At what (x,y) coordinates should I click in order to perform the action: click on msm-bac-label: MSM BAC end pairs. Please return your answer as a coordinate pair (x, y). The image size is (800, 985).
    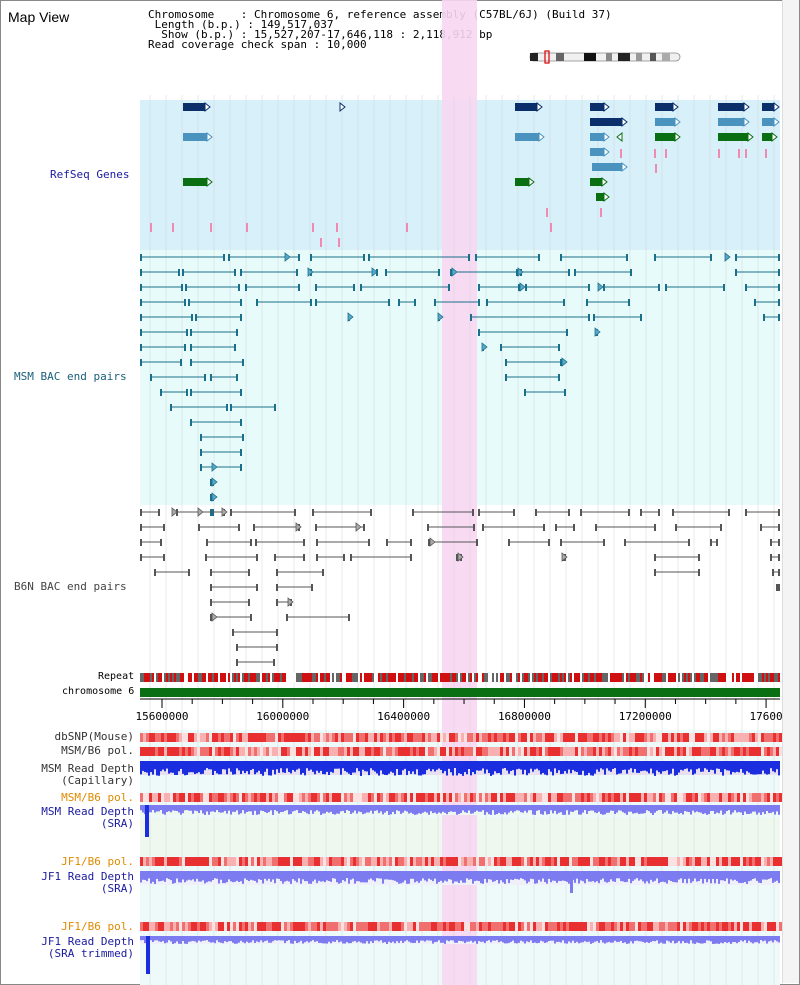
    Looking at the image, I should click on (70, 376).